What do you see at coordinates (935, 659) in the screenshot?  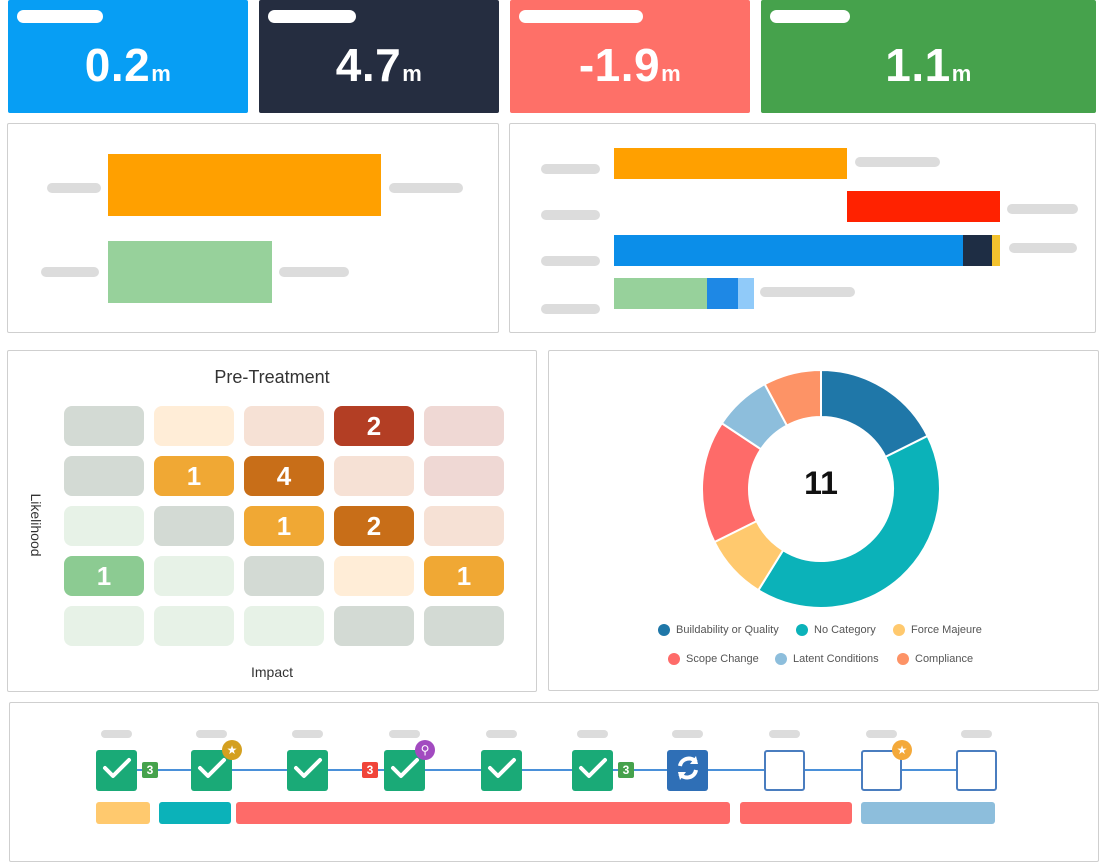 I see `legend-item: Compliance` at bounding box center [935, 659].